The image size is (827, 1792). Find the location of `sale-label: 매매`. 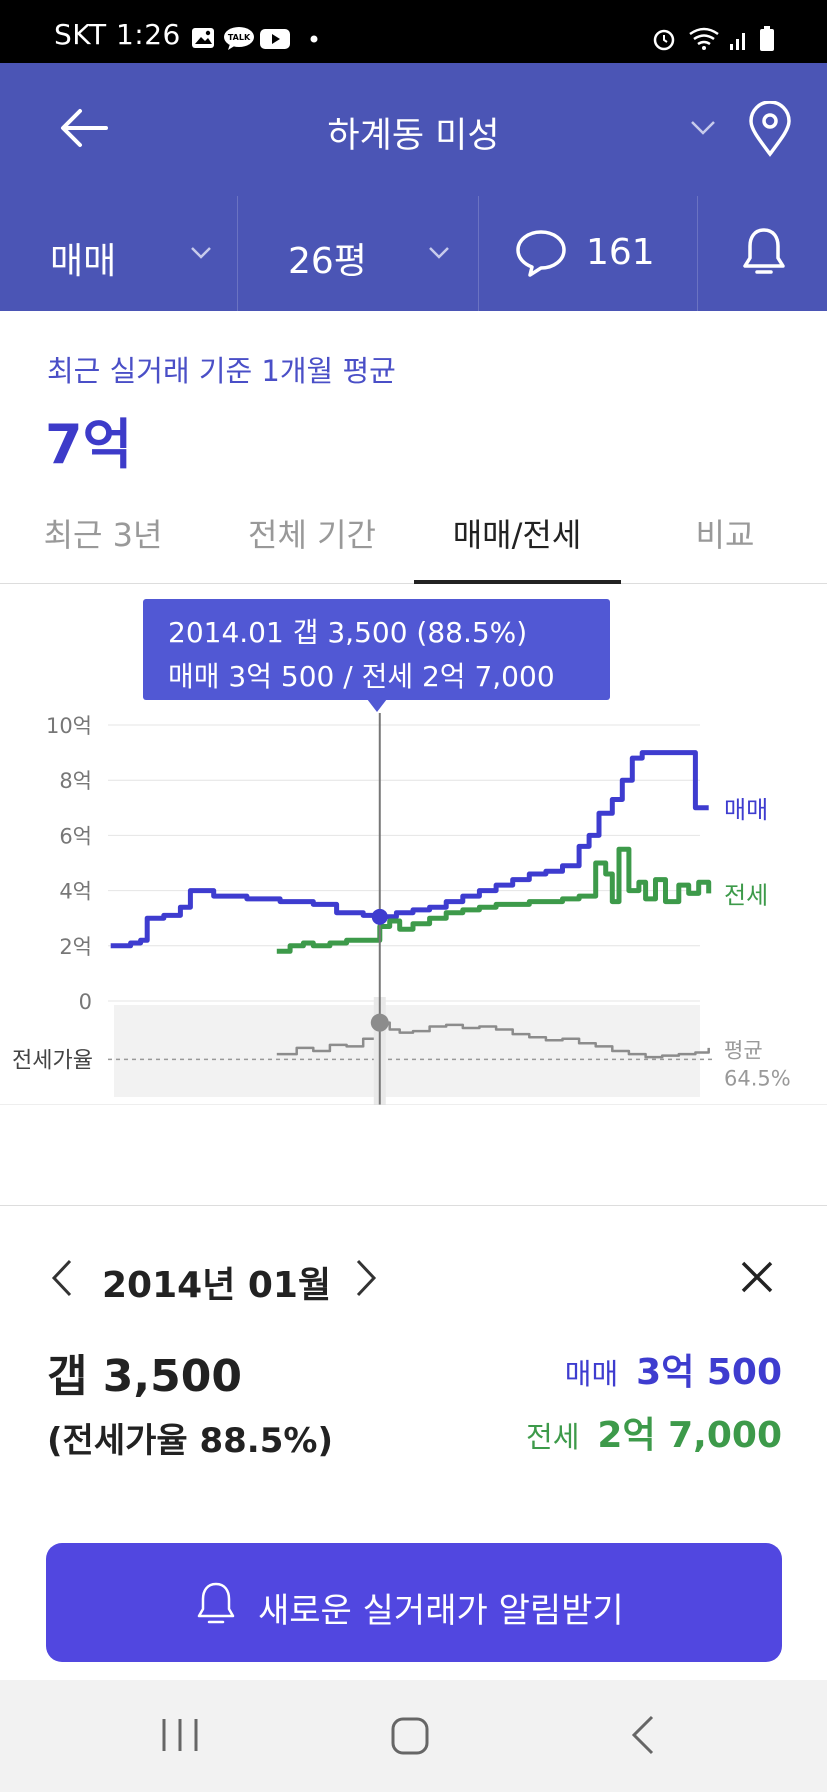

sale-label: 매매 is located at coordinates (591, 1374).